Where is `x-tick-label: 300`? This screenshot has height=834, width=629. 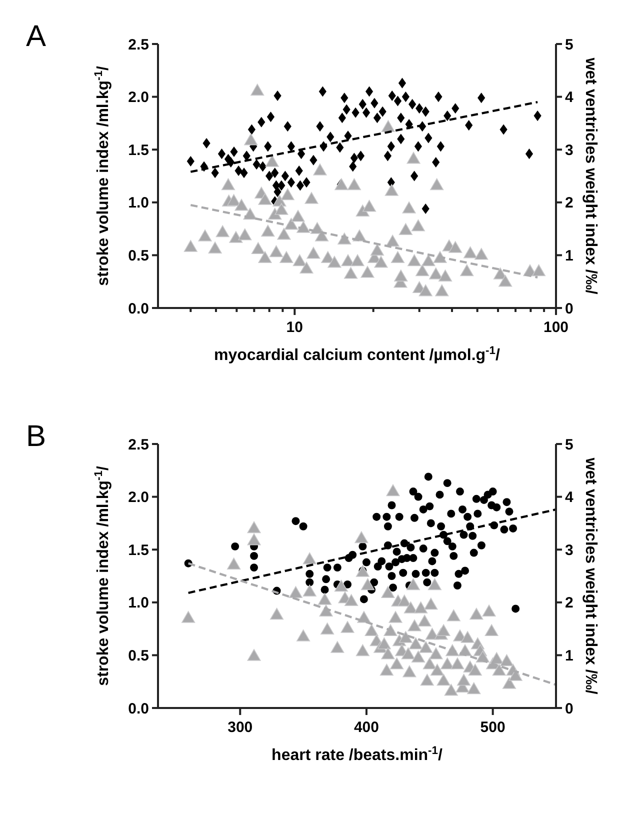
x-tick-label: 300 is located at coordinates (240, 727).